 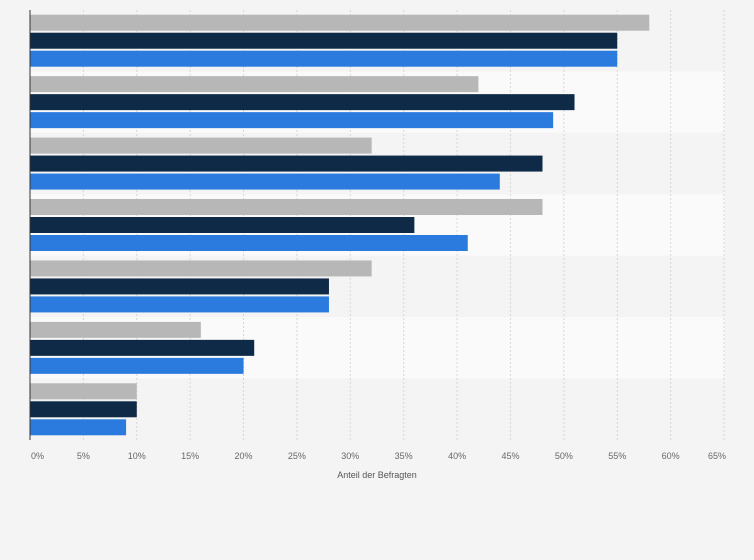 What do you see at coordinates (378, 456) in the screenshot?
I see `x-tick-labels: 0% 5% 10% 15% 20% 25% 30% 35% 40% 45% 50% 55% 60% 65%` at bounding box center [378, 456].